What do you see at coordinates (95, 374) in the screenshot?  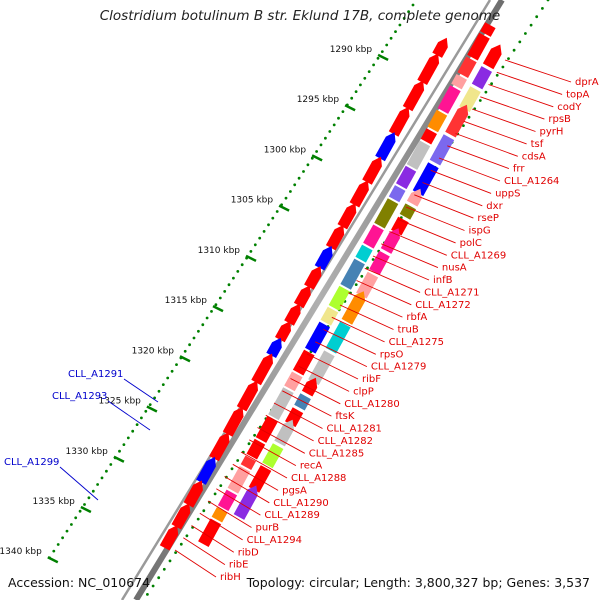 I see `gene-label-cll_a1291: CLL_A1291` at bounding box center [95, 374].